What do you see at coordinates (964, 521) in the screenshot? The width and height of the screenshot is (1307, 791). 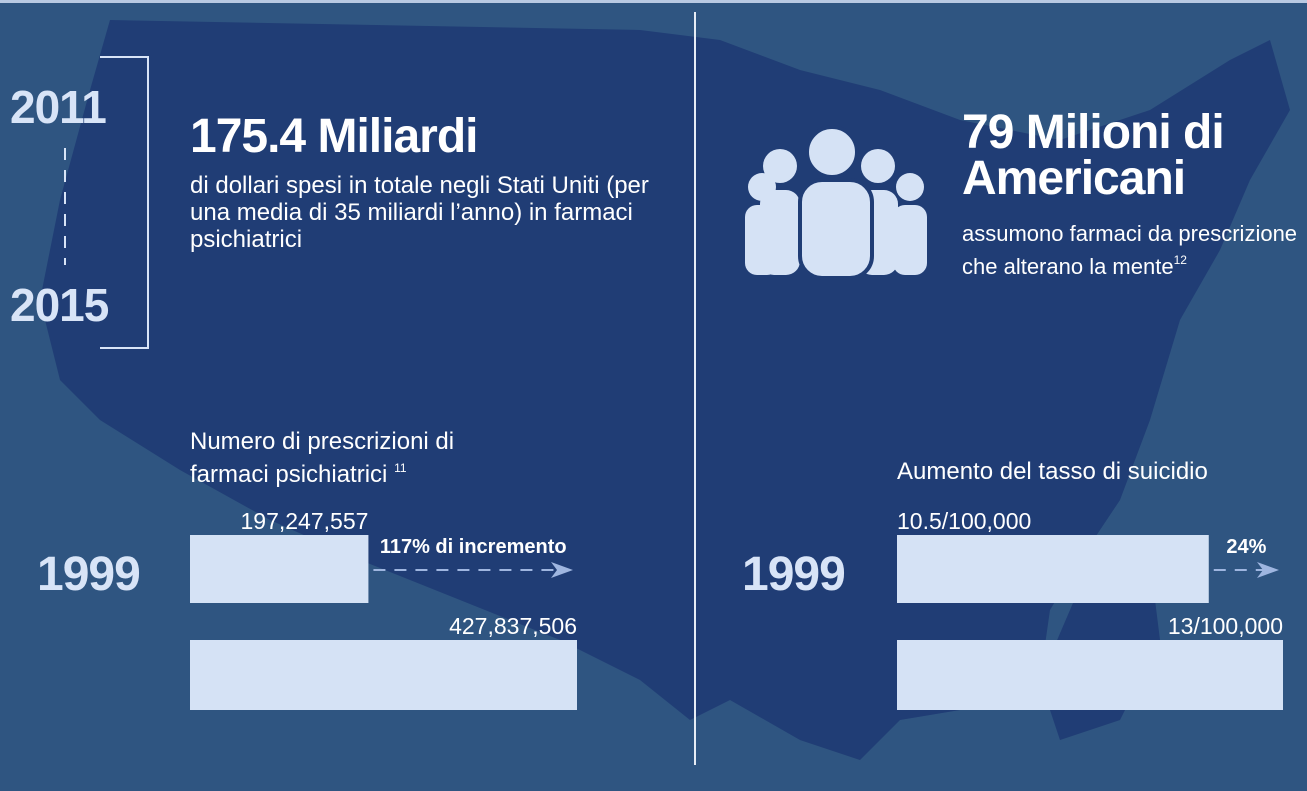 I see `value-label: 10.5/100,000` at bounding box center [964, 521].